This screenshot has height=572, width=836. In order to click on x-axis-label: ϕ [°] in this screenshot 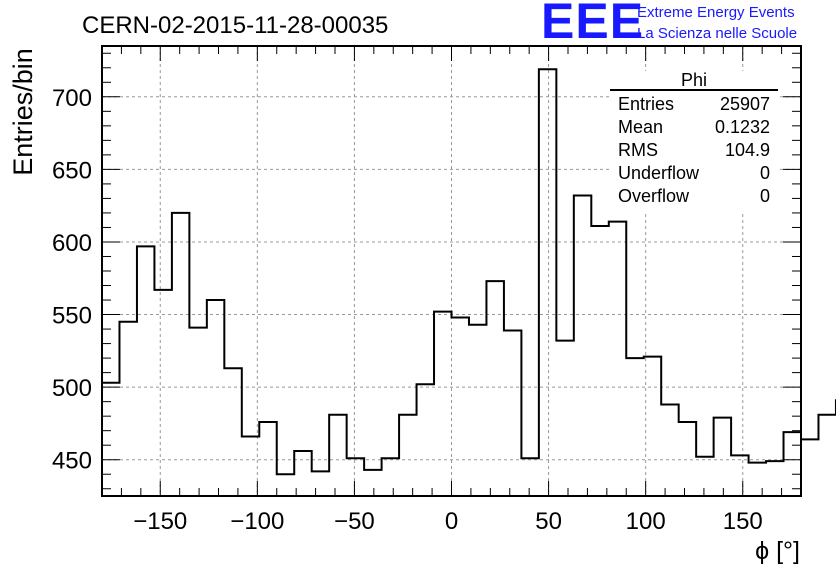, I will do `click(777, 551)`.